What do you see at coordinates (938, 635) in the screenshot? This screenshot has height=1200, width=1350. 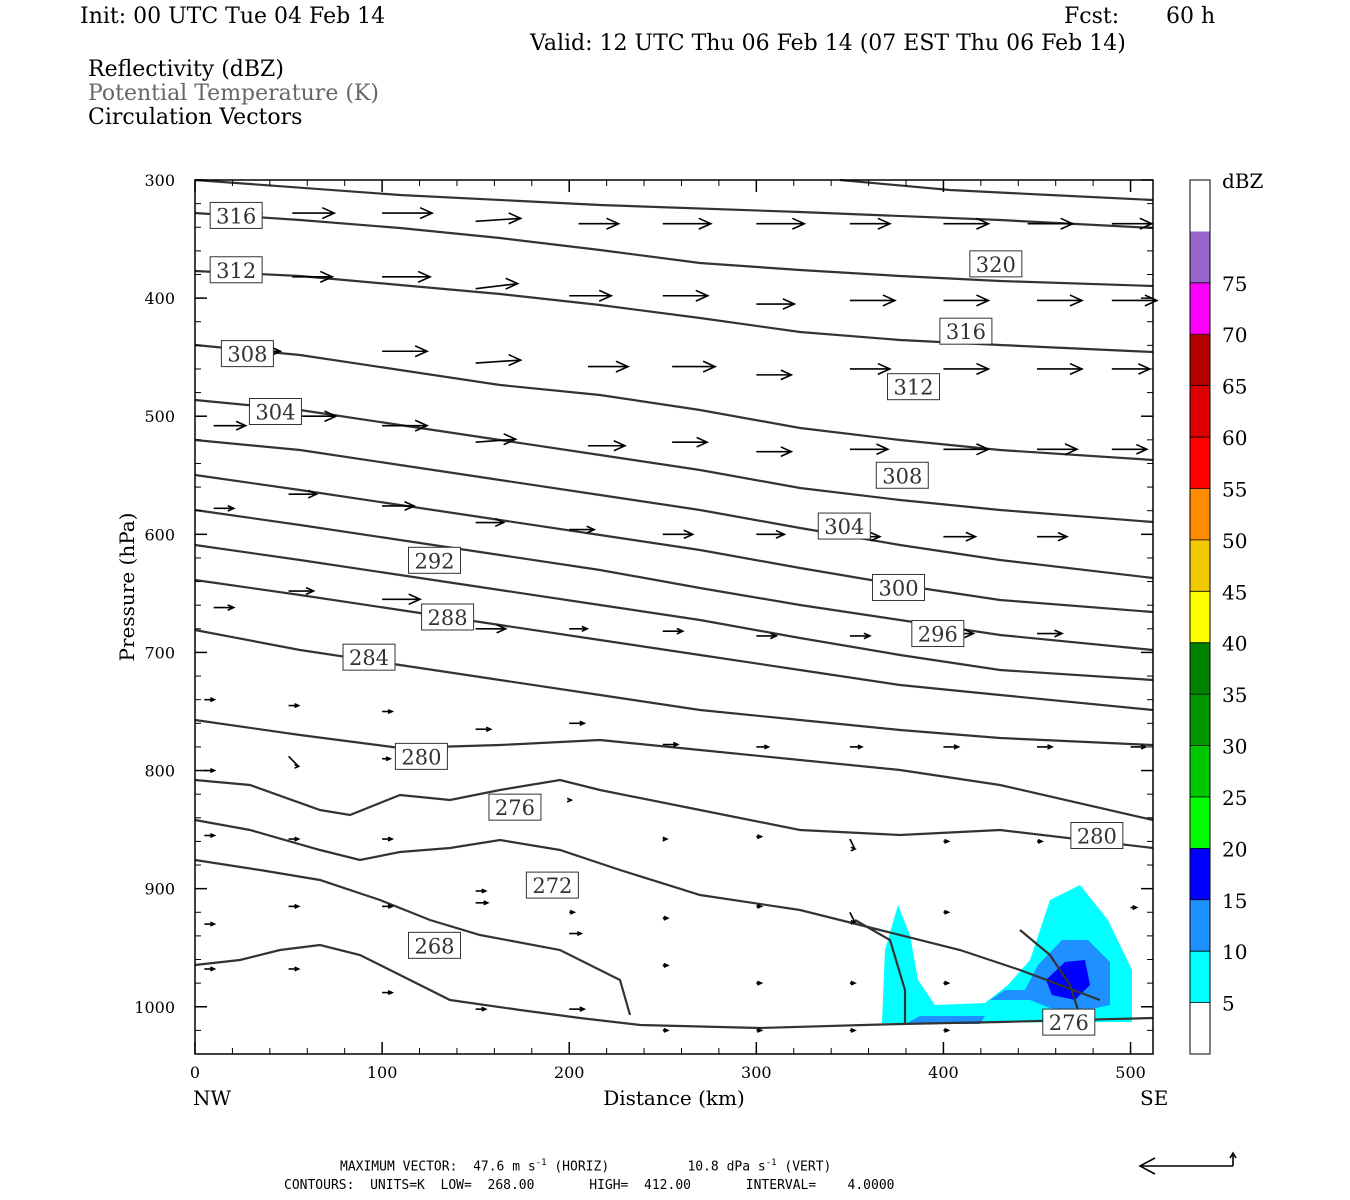 I see `contour-label: 296` at bounding box center [938, 635].